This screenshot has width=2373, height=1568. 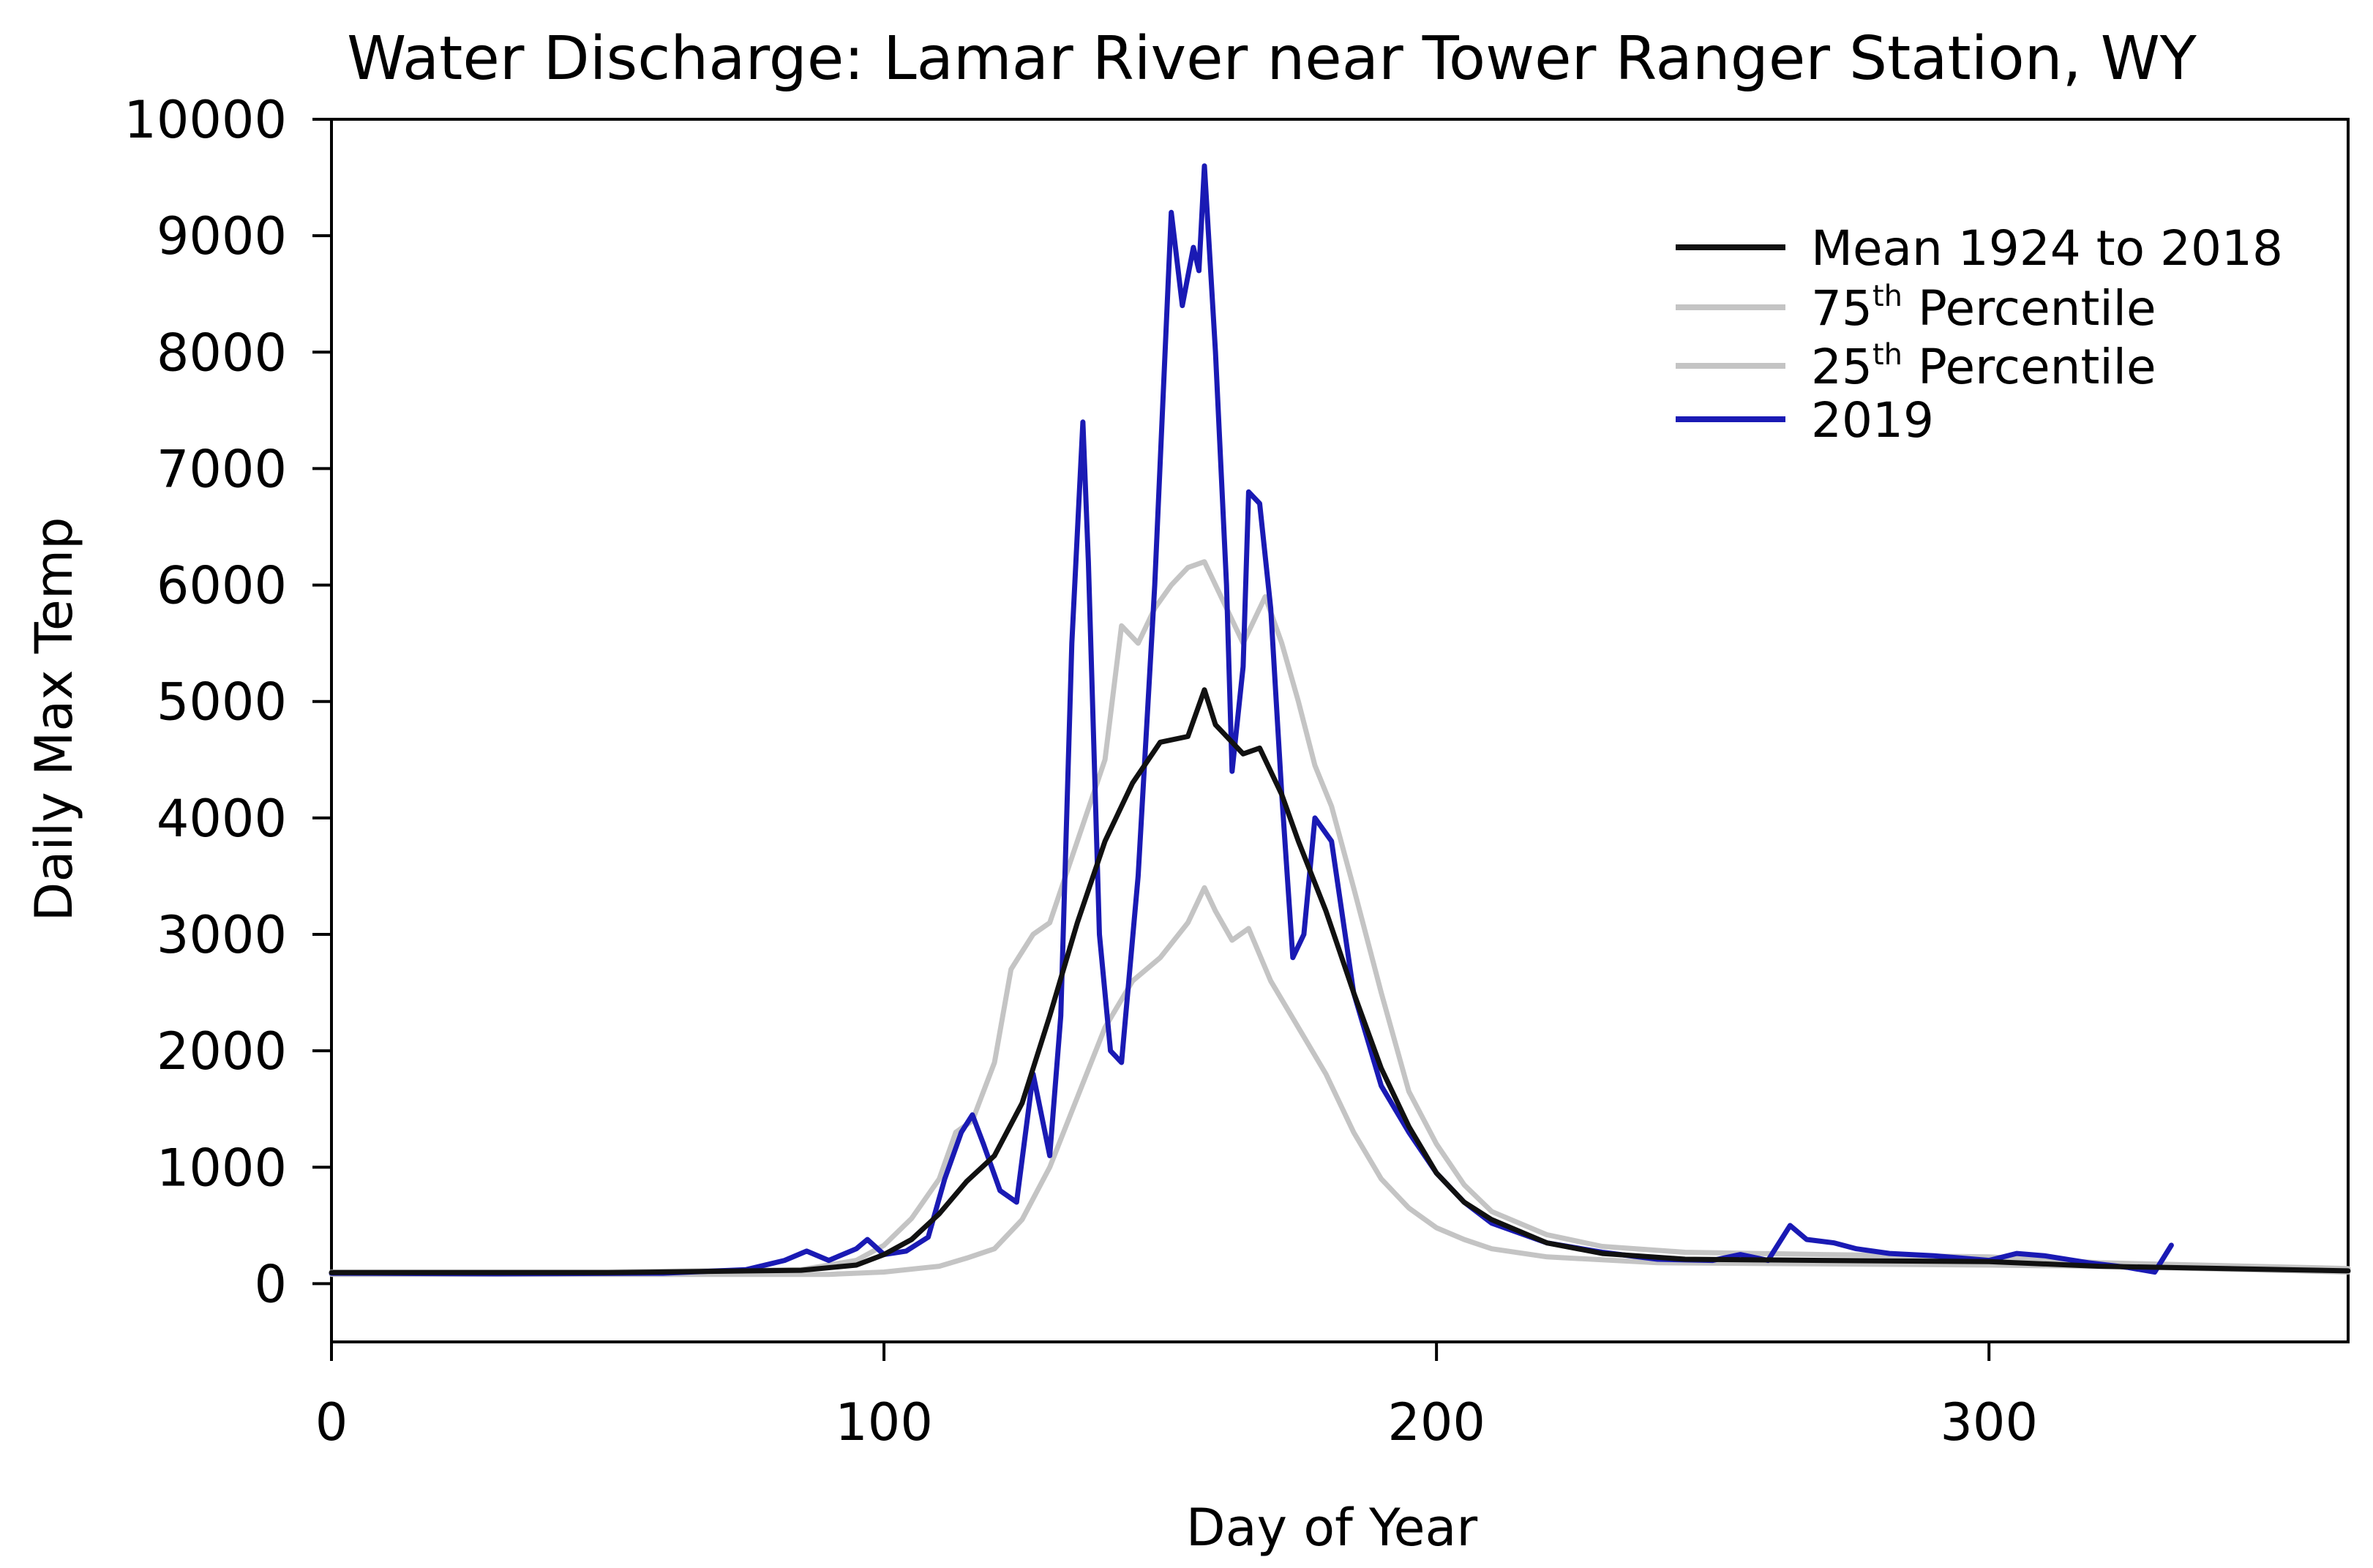 What do you see at coordinates (222, 819) in the screenshot?
I see `y-tick-label: 4000` at bounding box center [222, 819].